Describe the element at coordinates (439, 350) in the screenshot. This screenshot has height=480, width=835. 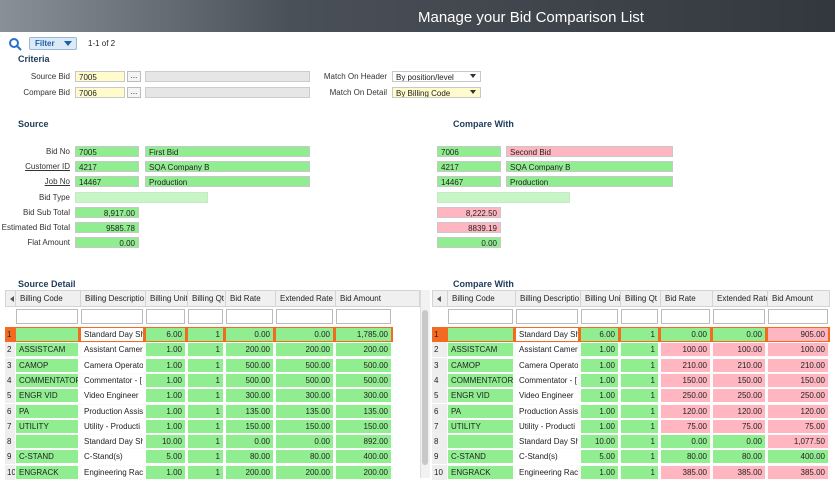
I see `row-number: 2` at that location.